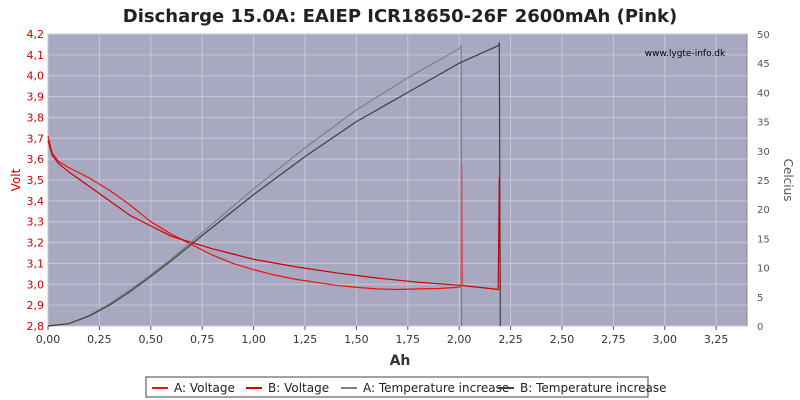 Image resolution: width=800 pixels, height=400 pixels. I want to click on x-tick-label: 1,25, so click(305, 339).